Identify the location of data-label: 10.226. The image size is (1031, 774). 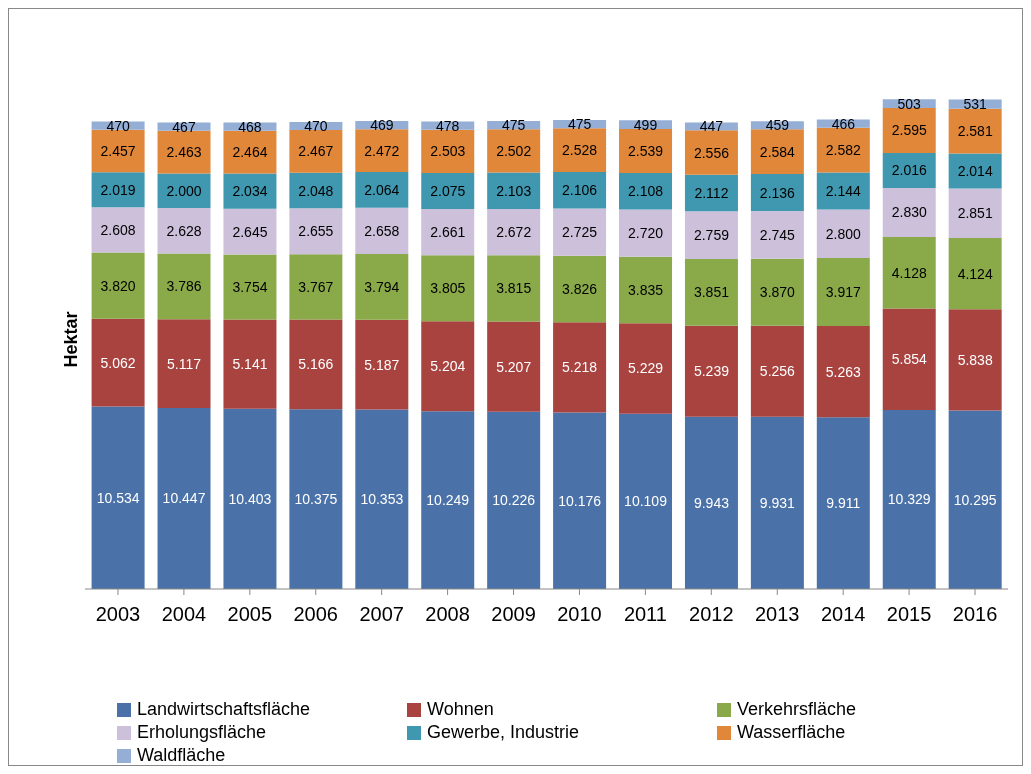
(514, 500).